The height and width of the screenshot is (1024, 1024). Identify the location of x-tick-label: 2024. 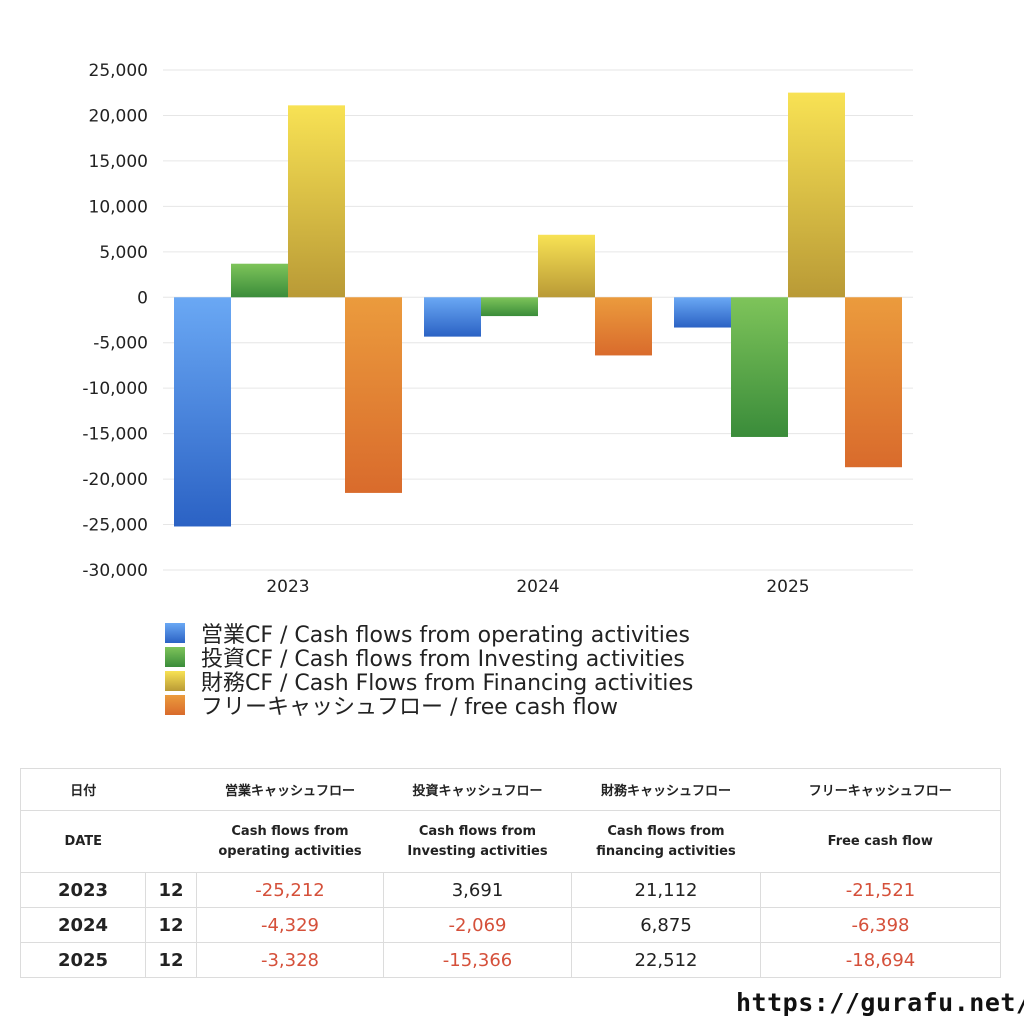
(537, 587).